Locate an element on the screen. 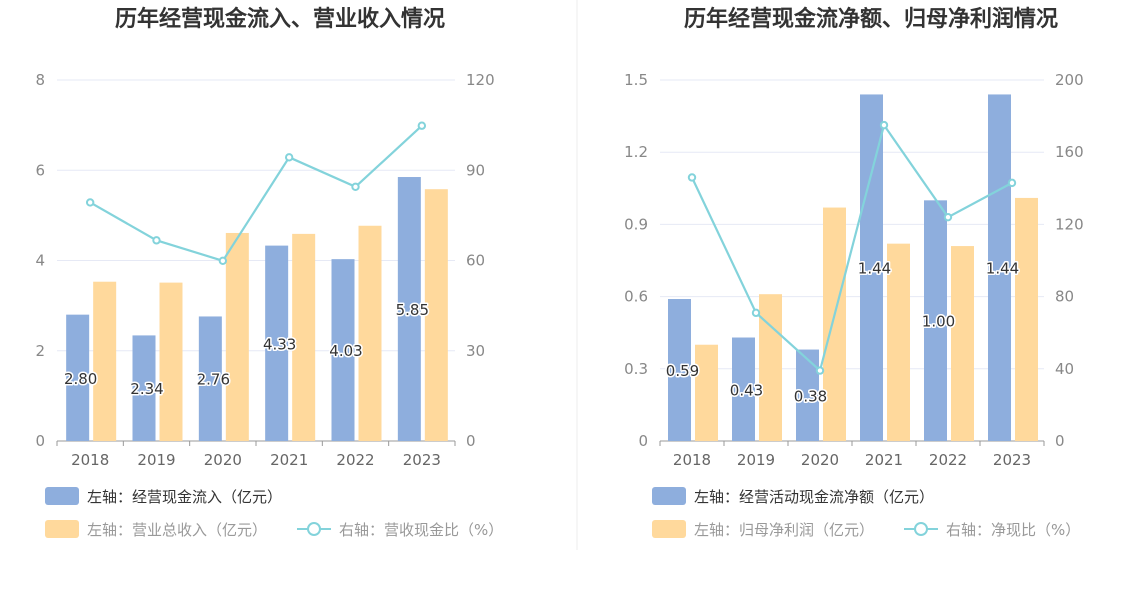 The width and height of the screenshot is (1148, 589). bar-value-label: 2.34 is located at coordinates (146, 389).